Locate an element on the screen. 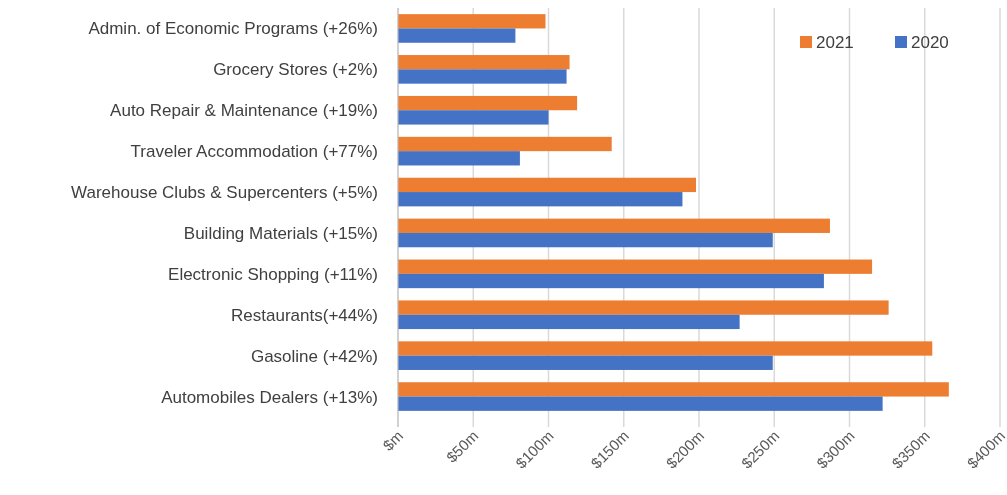 The image size is (1007, 495). y-tick-label: Electronic Shopping (+11%) is located at coordinates (273, 274).